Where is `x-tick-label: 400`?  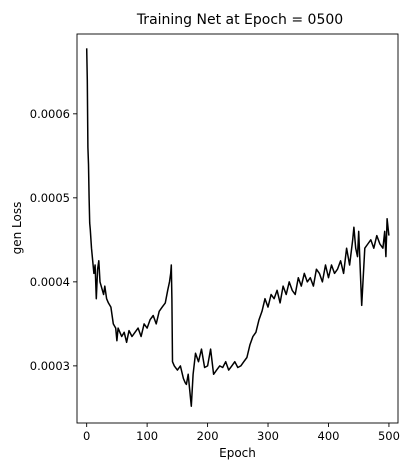
x-tick-label: 400 is located at coordinates (329, 436).